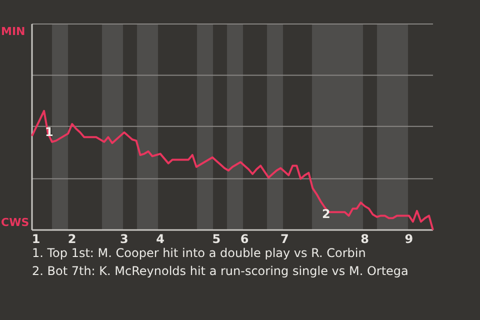 Image resolution: width=480 pixels, height=320 pixels. What do you see at coordinates (365, 239) in the screenshot?
I see `x-tick-label: 8` at bounding box center [365, 239].